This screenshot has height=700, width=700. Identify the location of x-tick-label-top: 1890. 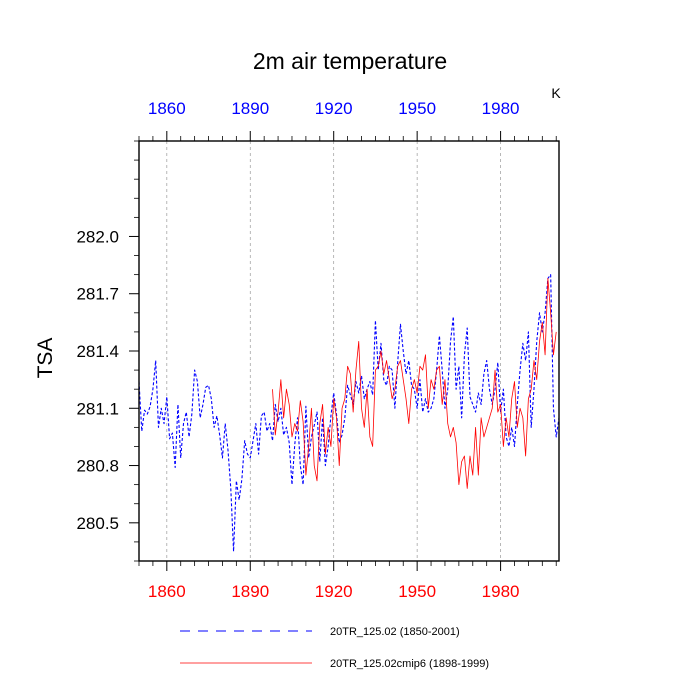
(250, 108).